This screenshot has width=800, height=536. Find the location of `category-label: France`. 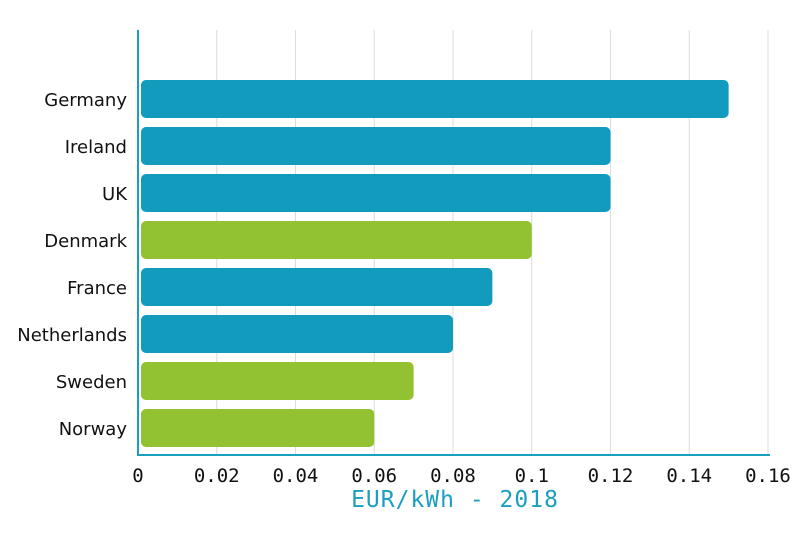

category-label: France is located at coordinates (97, 288).